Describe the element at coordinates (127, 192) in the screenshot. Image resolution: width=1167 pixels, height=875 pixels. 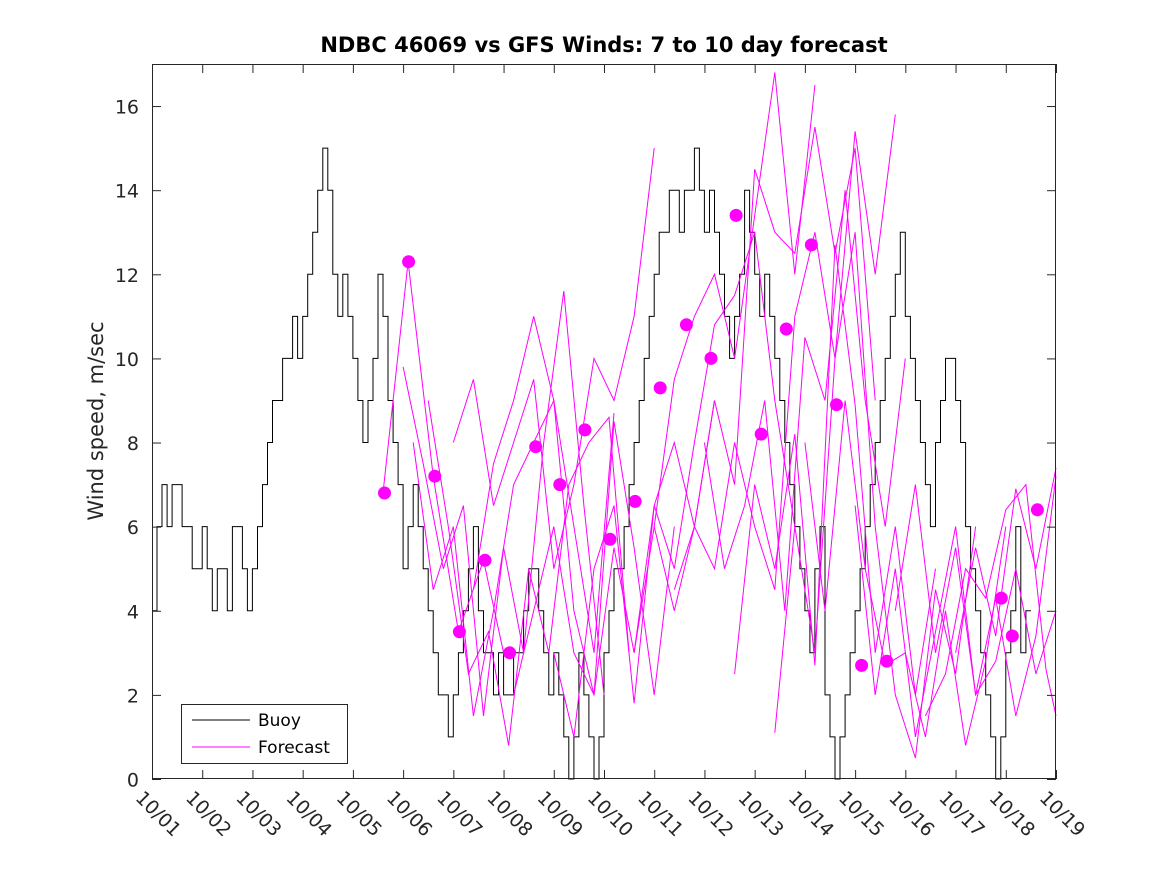
I see `y-tick-label: 14` at that location.